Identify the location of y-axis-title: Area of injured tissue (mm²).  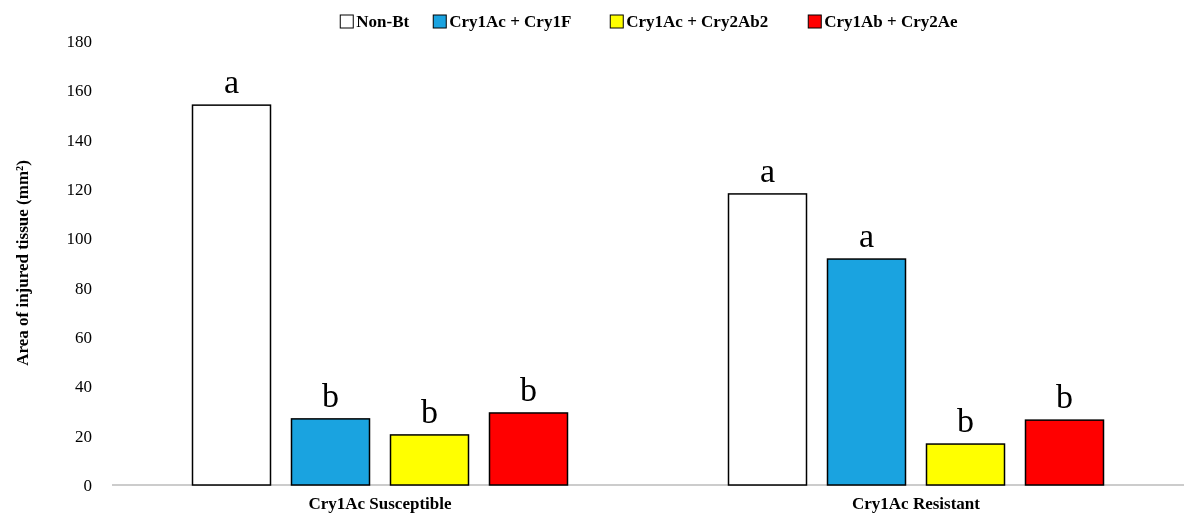
(22, 263).